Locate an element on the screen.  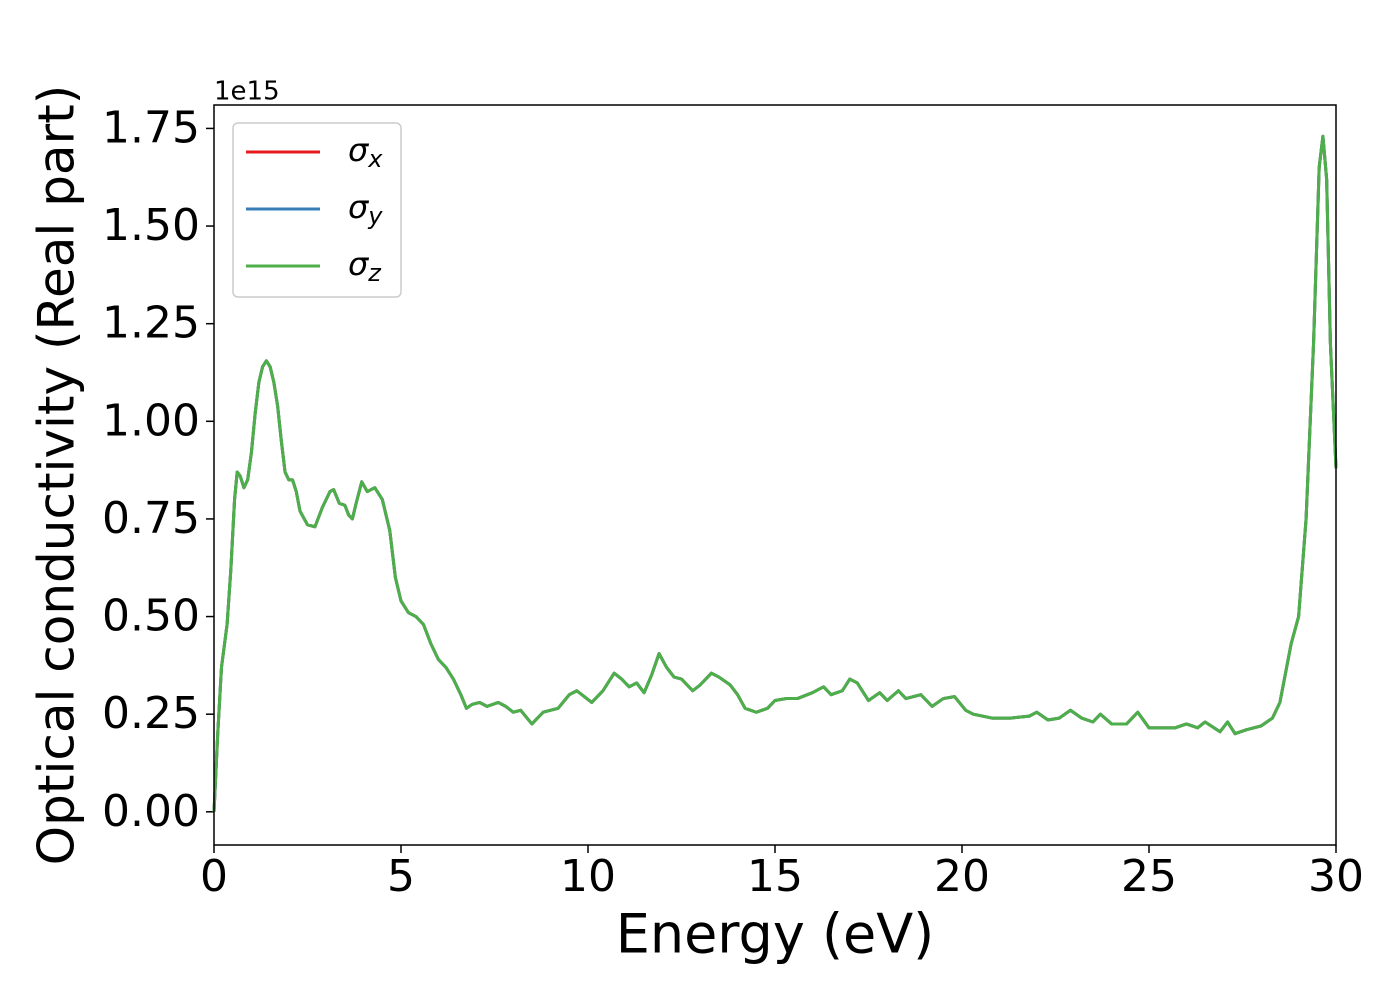
y-tick-label: 0.00 is located at coordinates (151, 811).